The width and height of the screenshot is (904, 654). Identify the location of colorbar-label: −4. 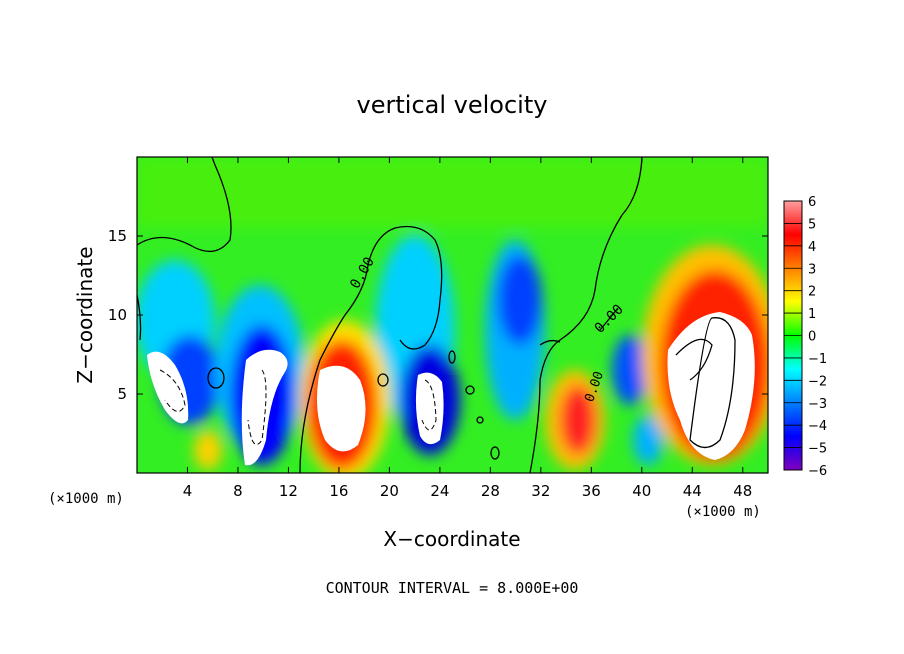
(817, 426).